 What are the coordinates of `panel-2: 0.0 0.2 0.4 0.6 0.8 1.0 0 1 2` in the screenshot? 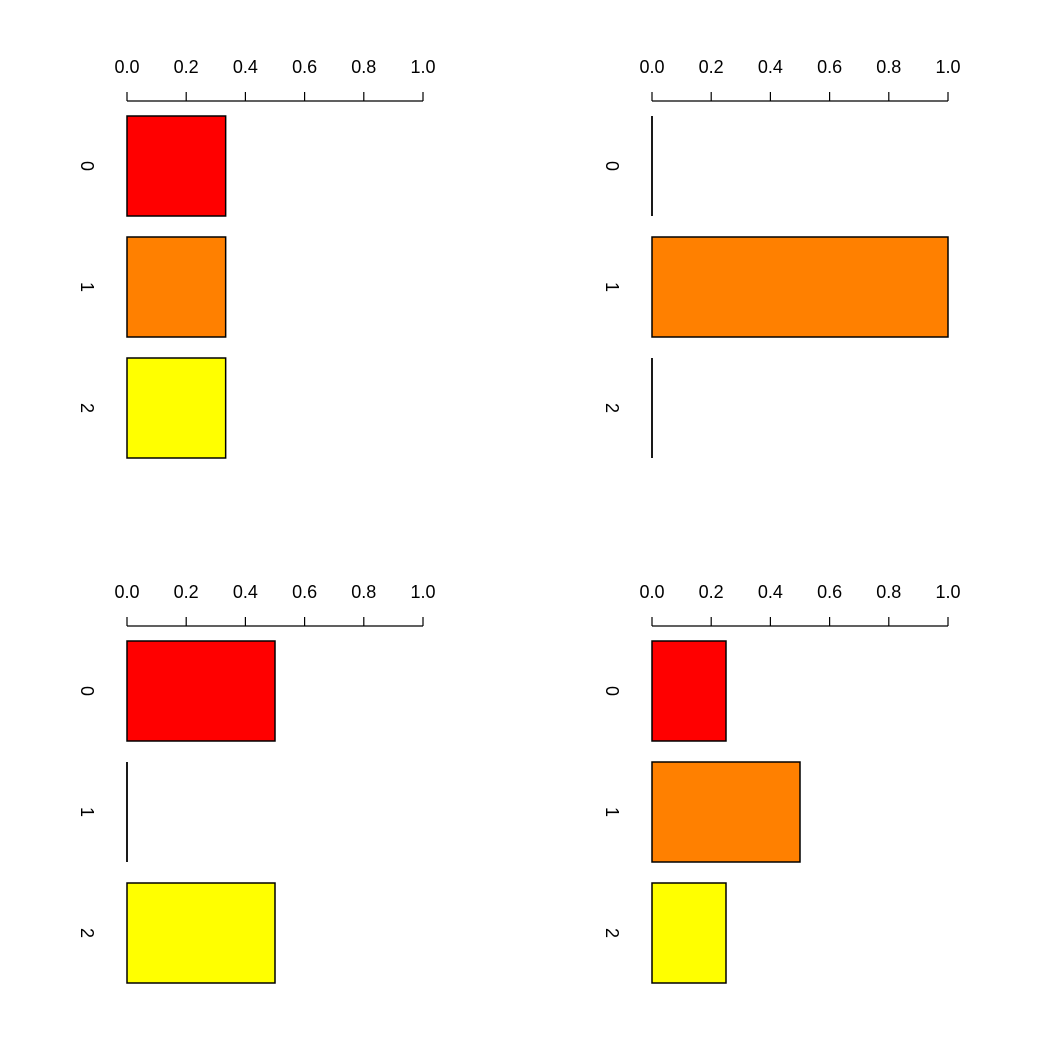 It's located at (781, 257).